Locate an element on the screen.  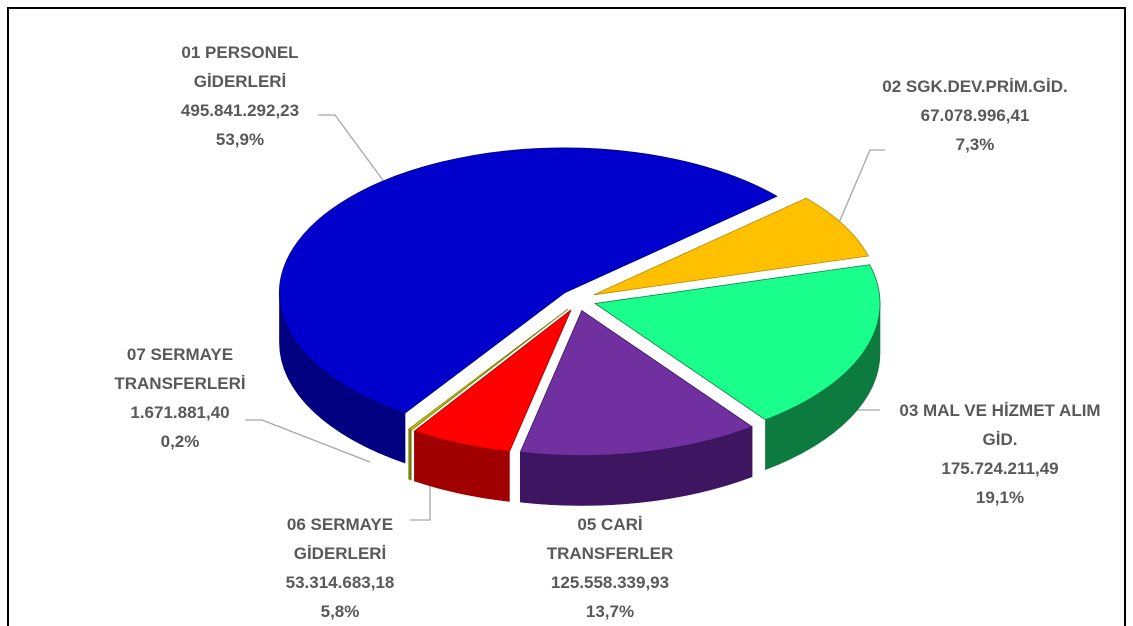
label-name: 02 SGK.DEV.PRİM.GİD. is located at coordinates (975, 86).